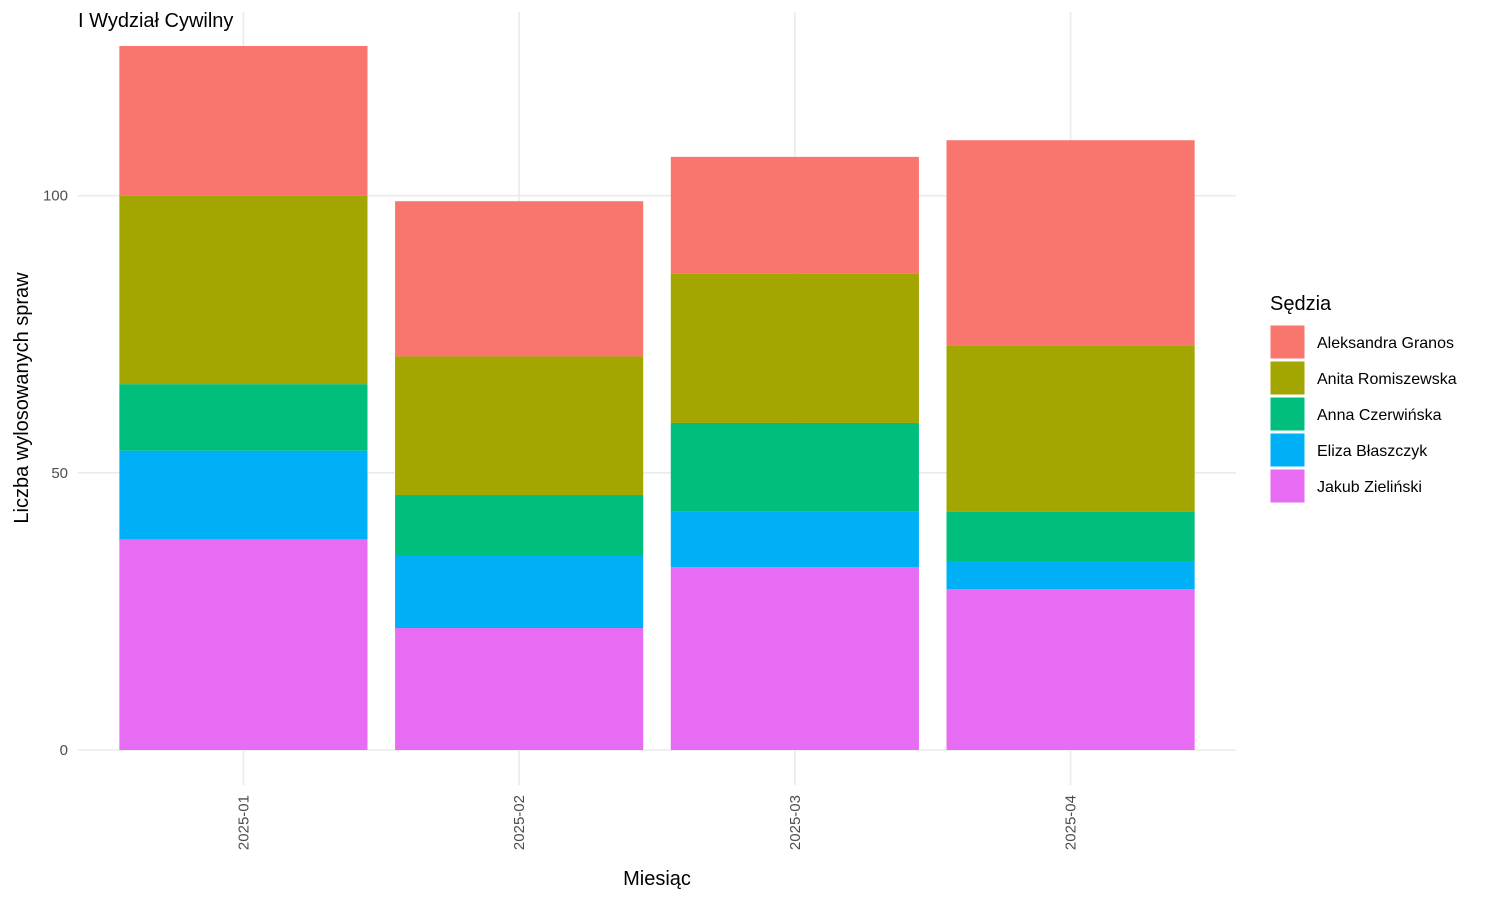 The height and width of the screenshot is (900, 1500). What do you see at coordinates (59, 473) in the screenshot?
I see `y-tick-label: 50` at bounding box center [59, 473].